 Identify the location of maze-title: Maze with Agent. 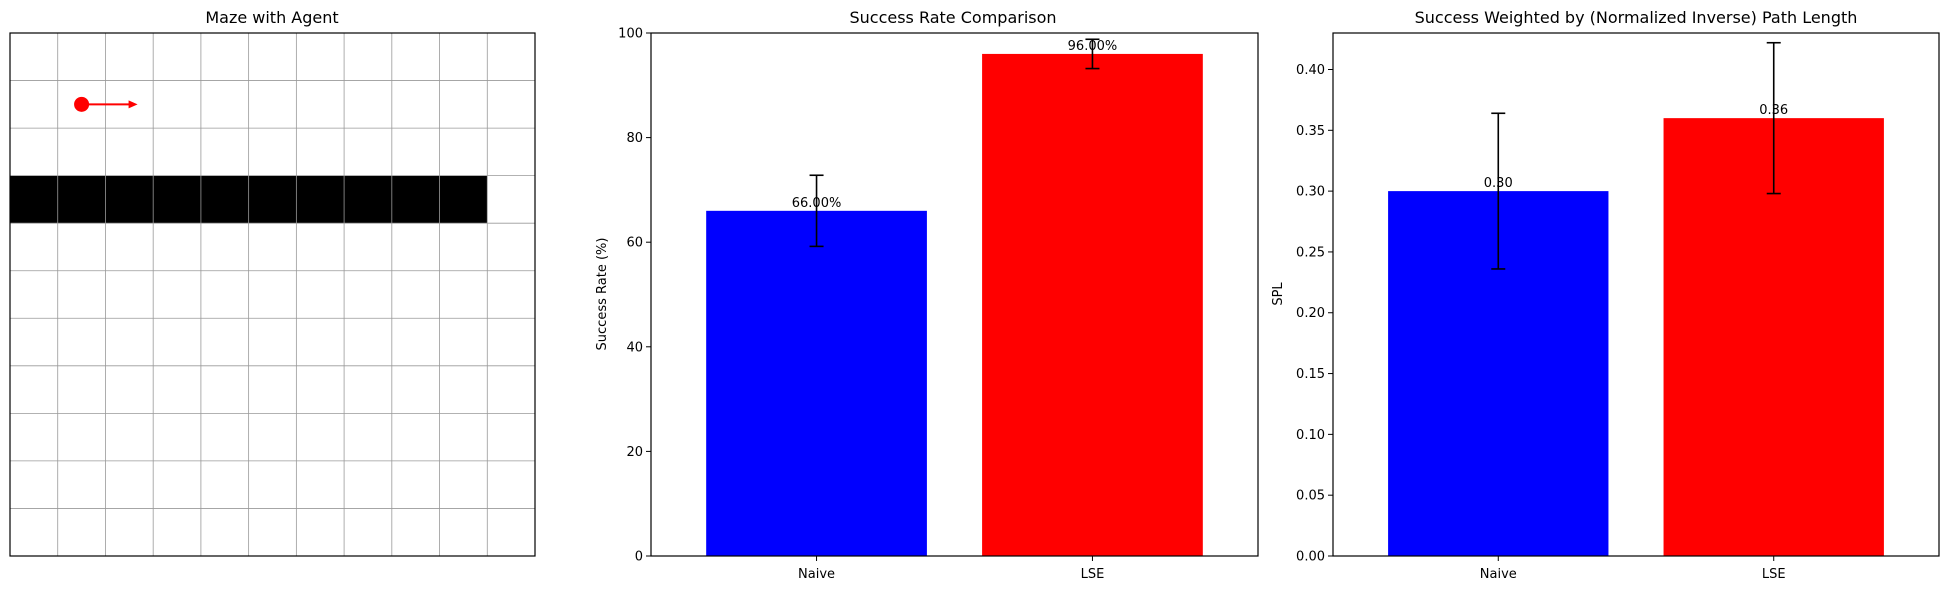
(271, 17).